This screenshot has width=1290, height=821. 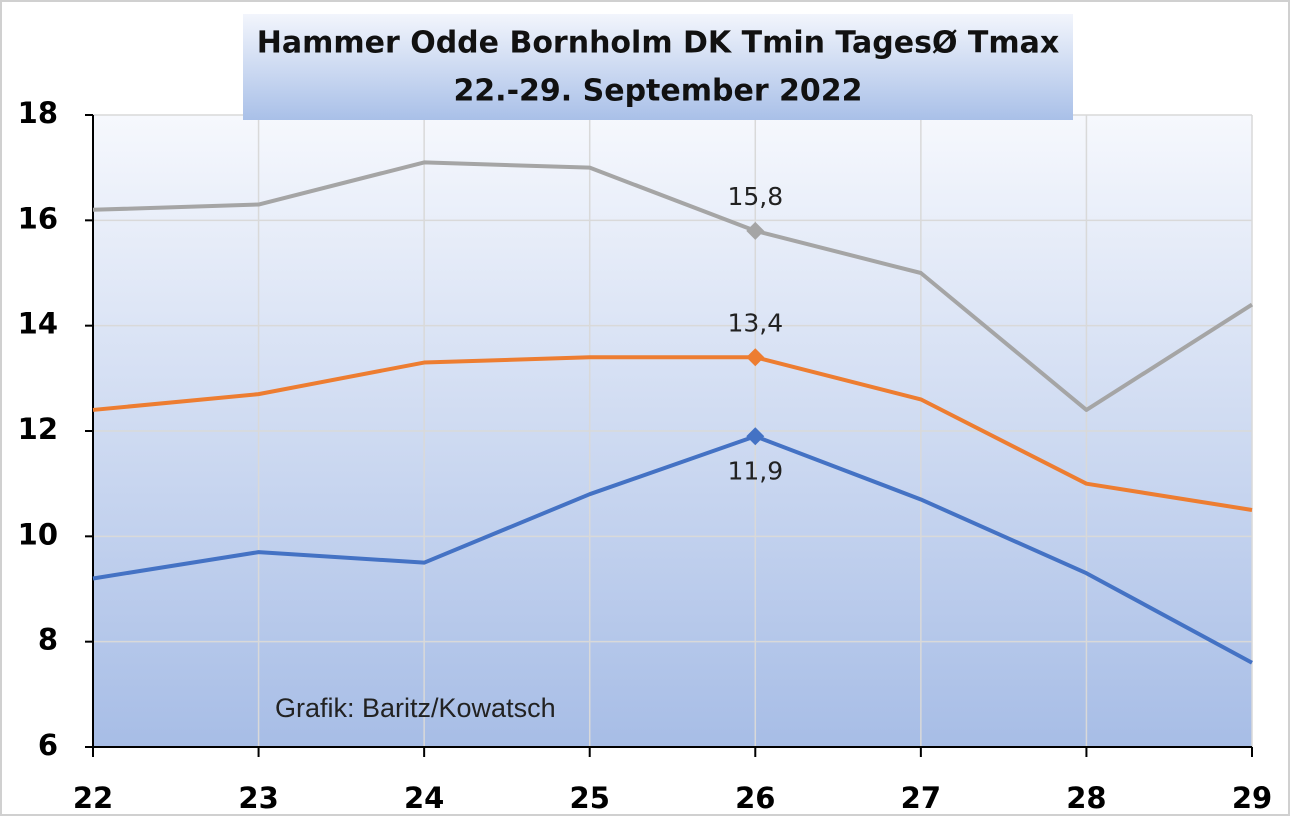 What do you see at coordinates (921, 798) in the screenshot?
I see `x-tick-label: 27` at bounding box center [921, 798].